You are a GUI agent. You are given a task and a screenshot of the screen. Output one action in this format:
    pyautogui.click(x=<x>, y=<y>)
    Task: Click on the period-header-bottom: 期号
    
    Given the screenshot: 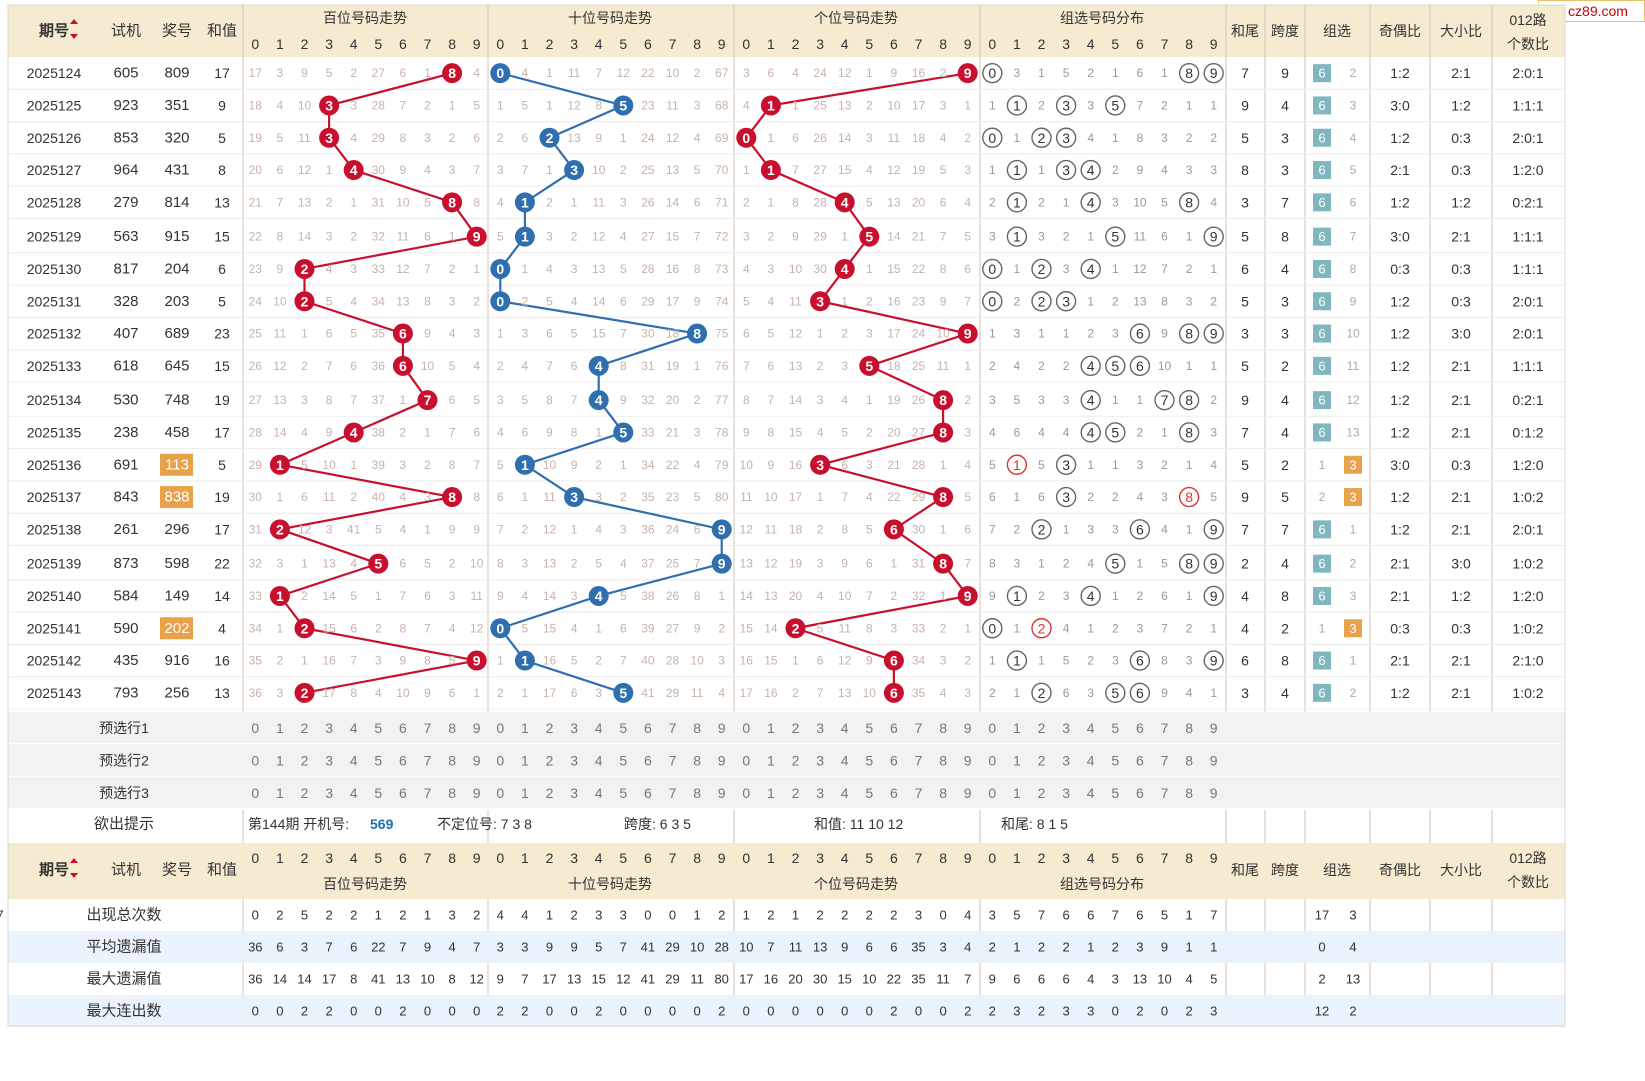 What is the action you would take?
    pyautogui.click(x=54, y=870)
    